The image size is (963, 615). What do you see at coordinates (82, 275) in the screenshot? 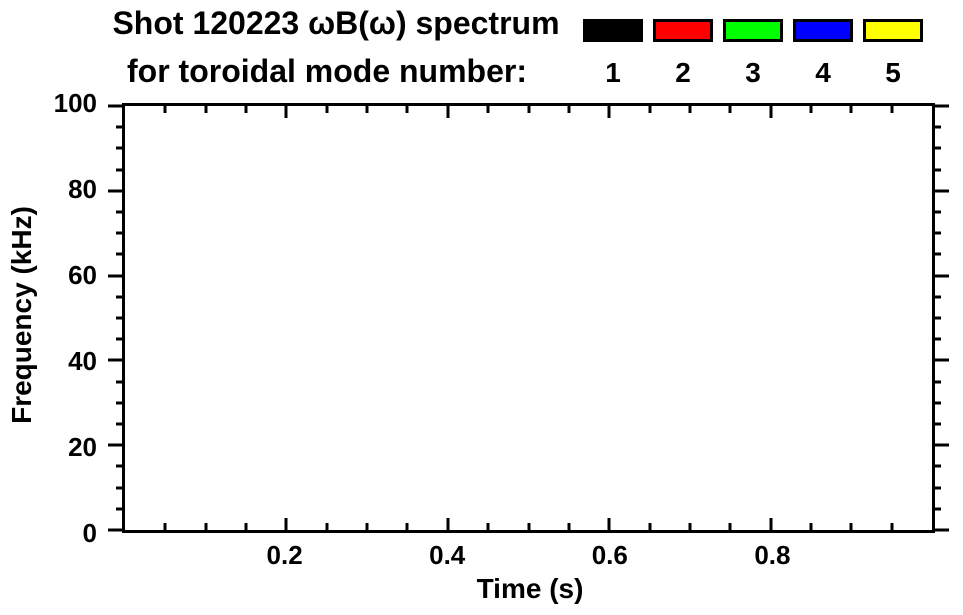
I see `y-tick-label: 60` at bounding box center [82, 275].